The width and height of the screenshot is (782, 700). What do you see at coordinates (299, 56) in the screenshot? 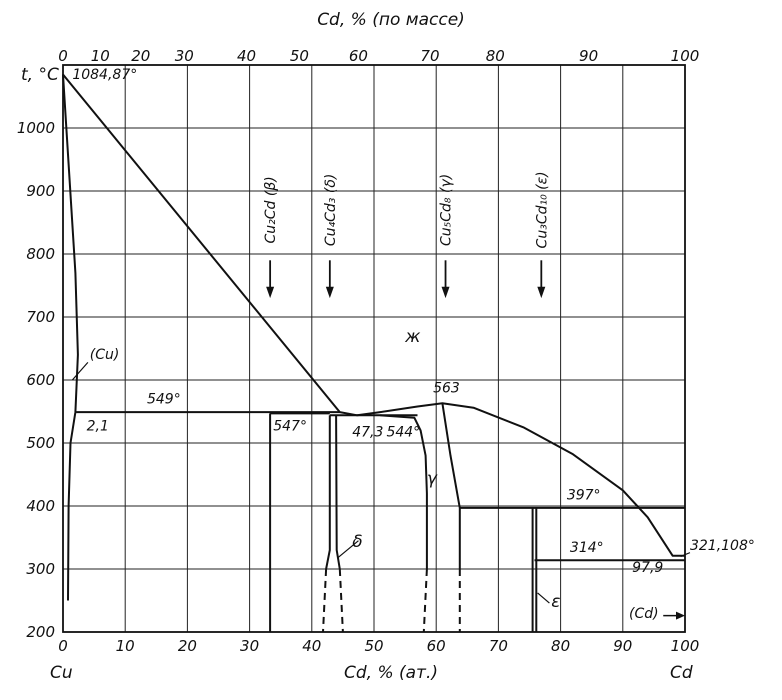
I see `top-tick-label: 50` at bounding box center [299, 56].